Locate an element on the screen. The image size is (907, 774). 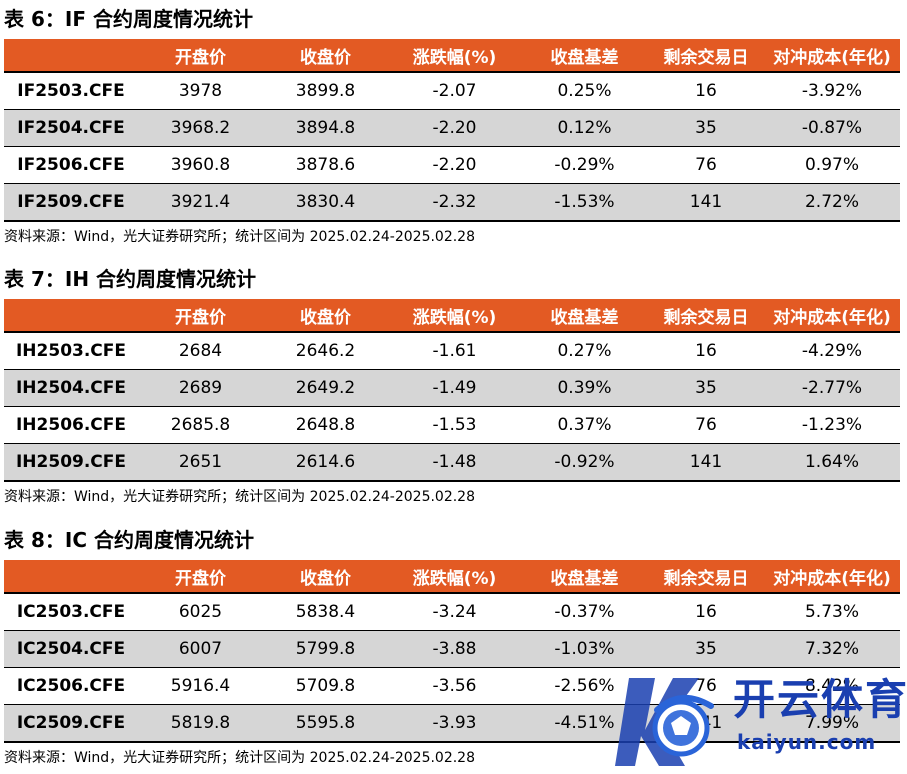
change-pct: -1.49 is located at coordinates (454, 388).